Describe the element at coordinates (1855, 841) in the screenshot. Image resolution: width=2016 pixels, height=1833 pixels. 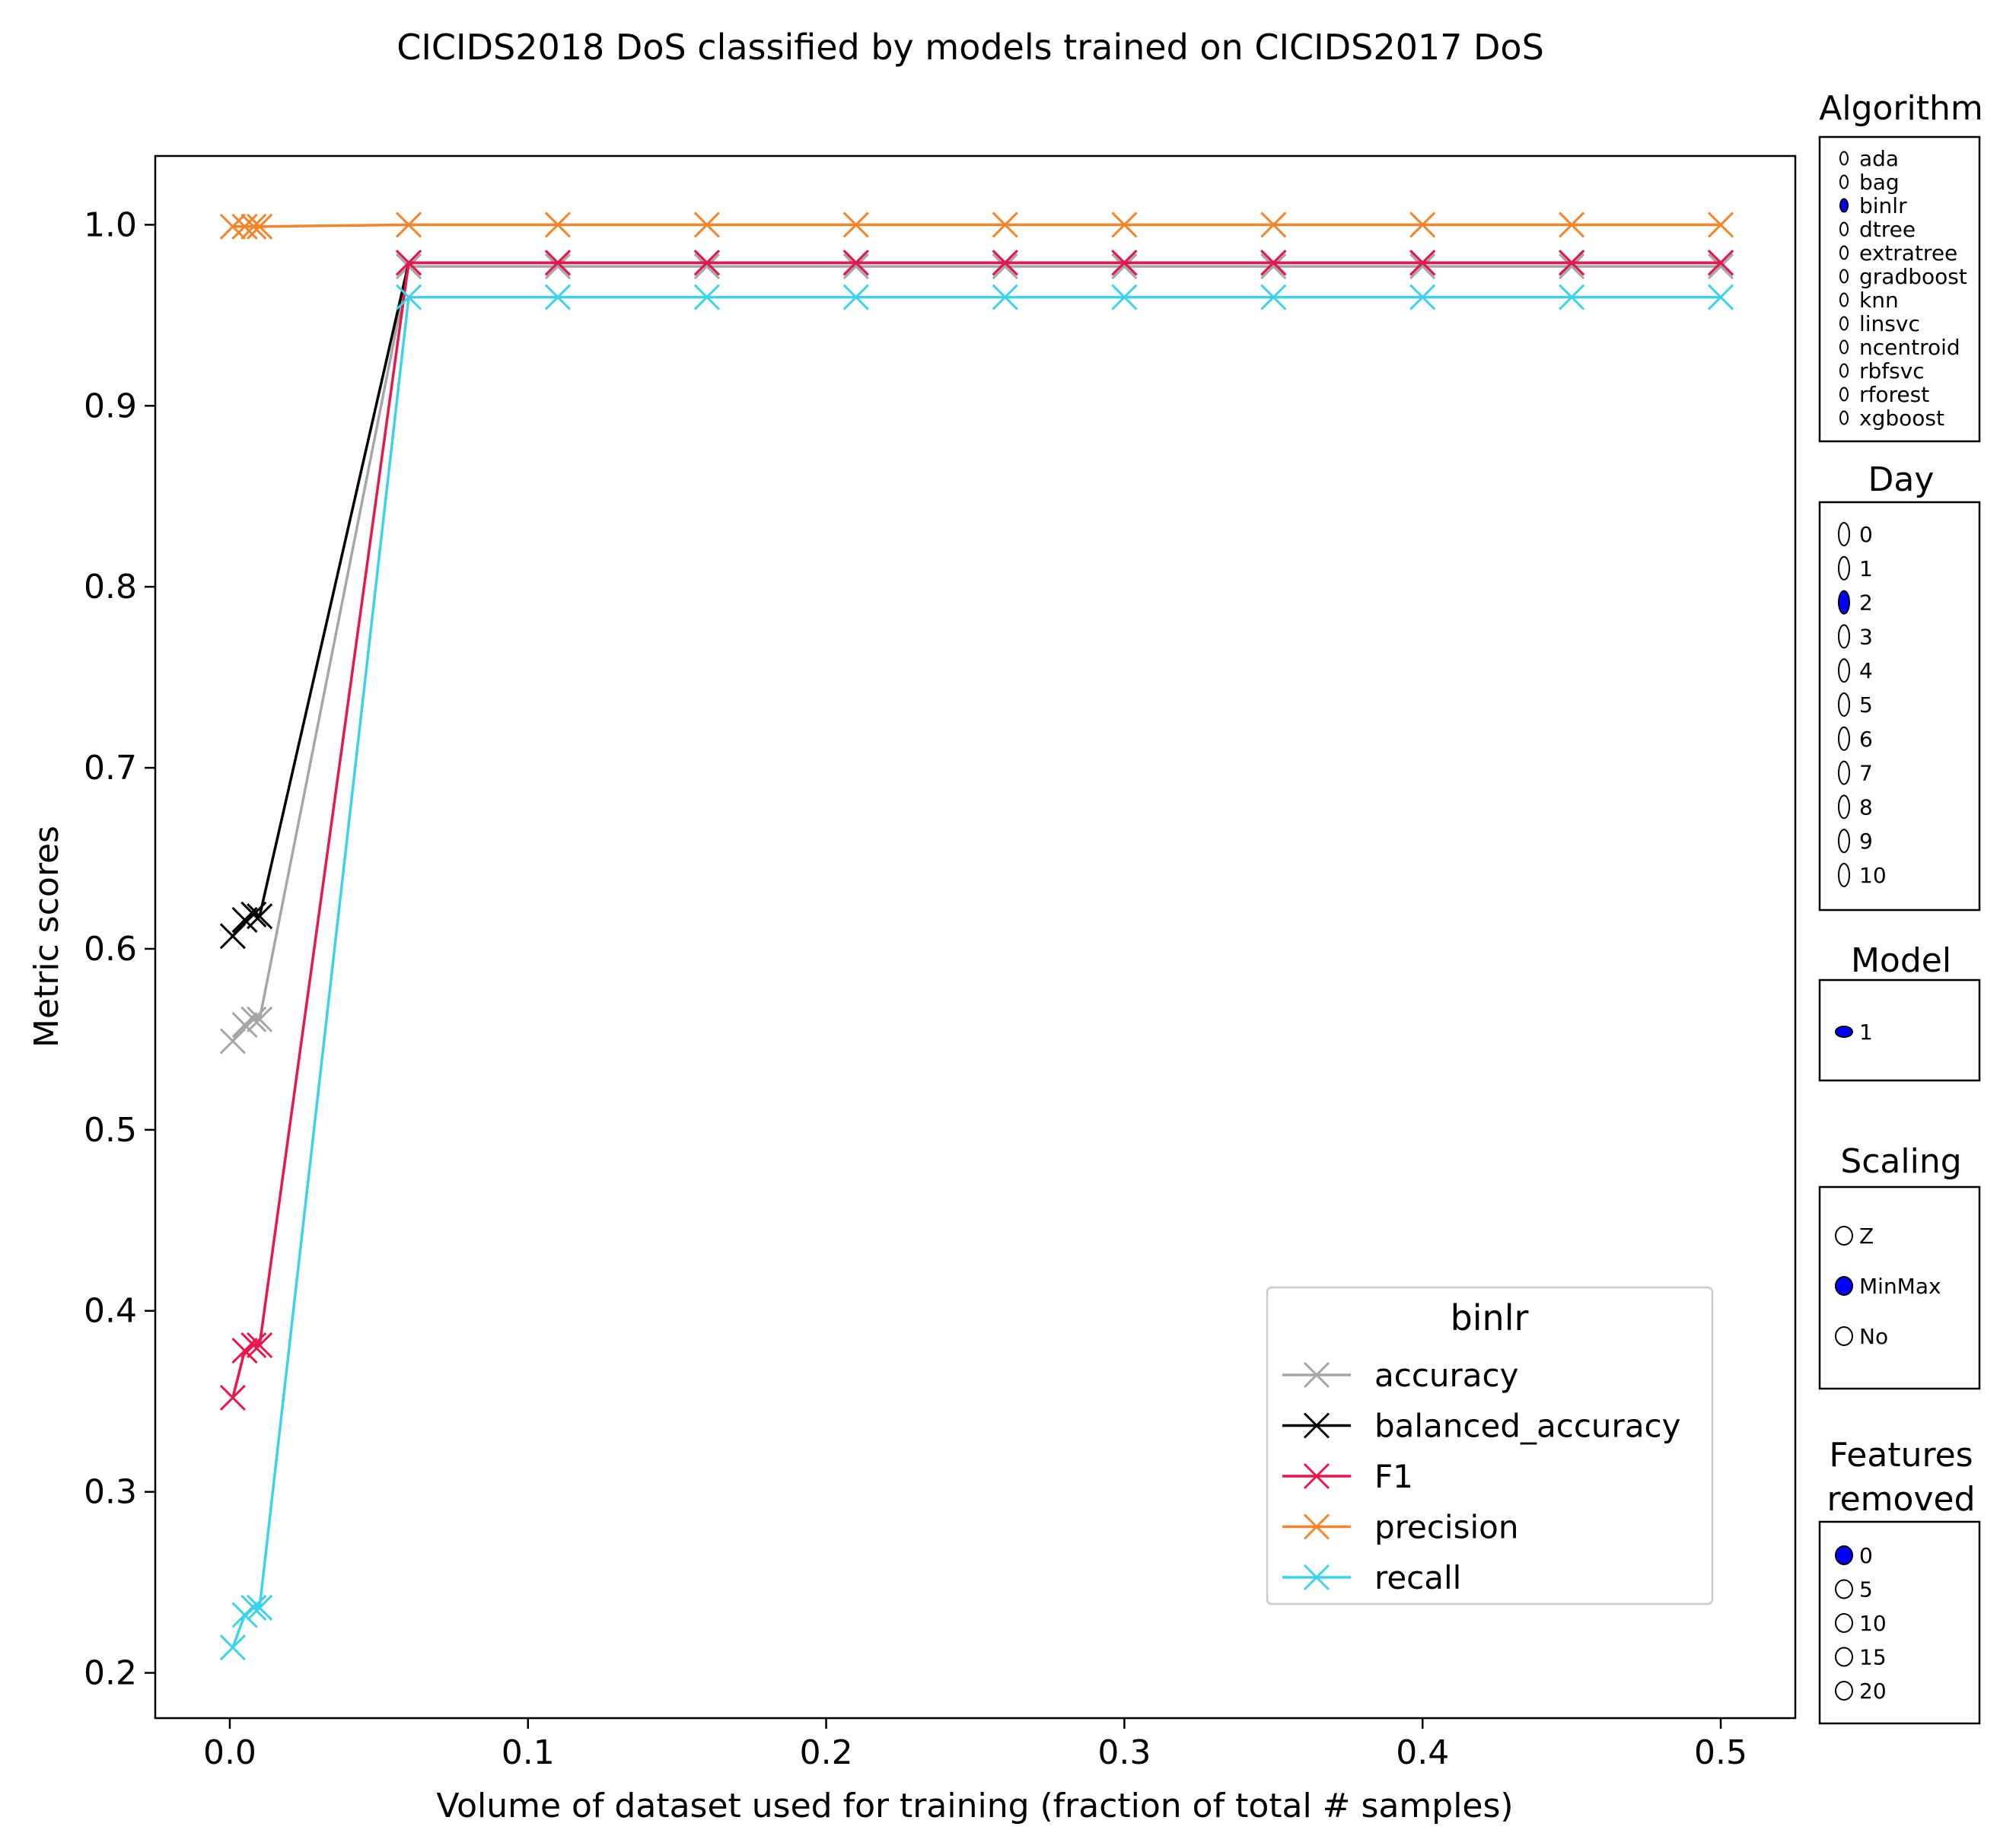
I see `radio-option-day: 9` at that location.